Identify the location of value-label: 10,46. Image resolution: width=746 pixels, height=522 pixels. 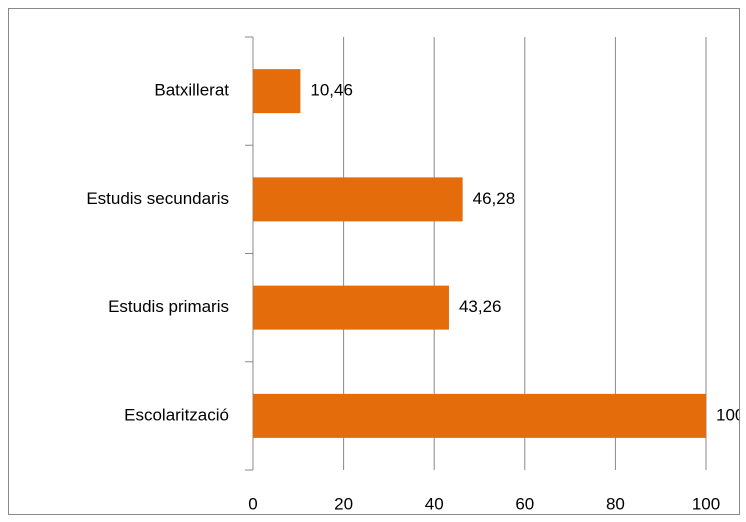
(331, 90).